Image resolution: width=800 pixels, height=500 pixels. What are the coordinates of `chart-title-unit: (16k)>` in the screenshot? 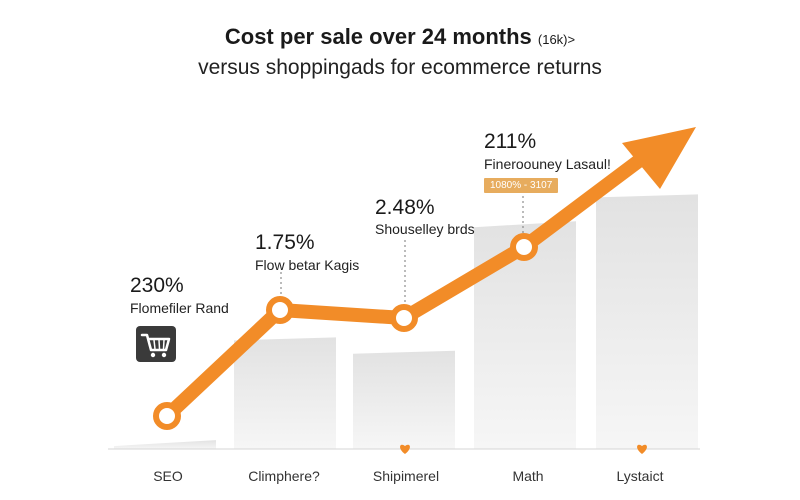 It's located at (556, 39).